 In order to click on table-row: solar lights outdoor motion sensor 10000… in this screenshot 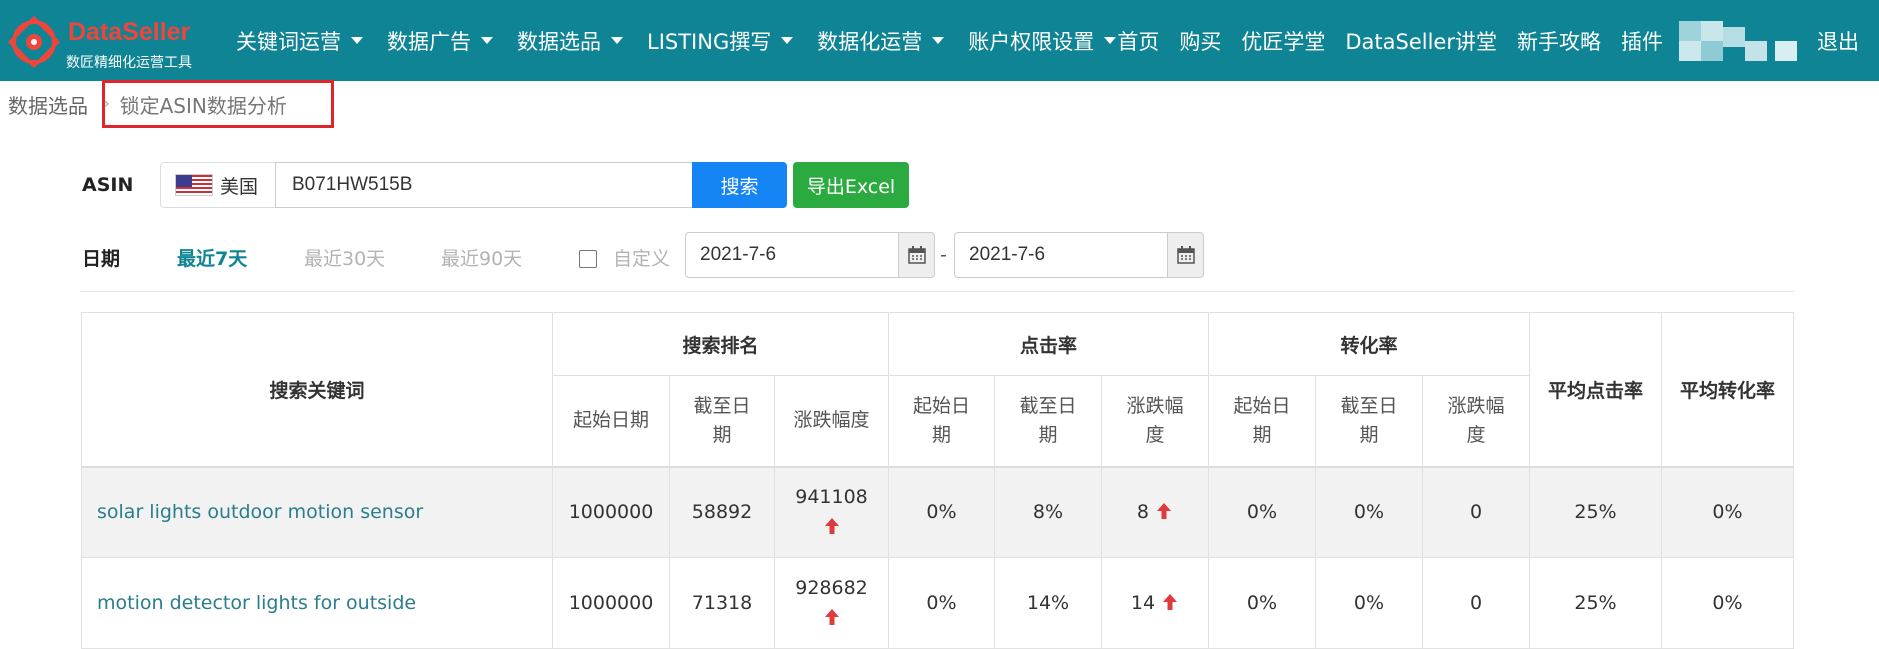, I will do `click(937, 512)`.